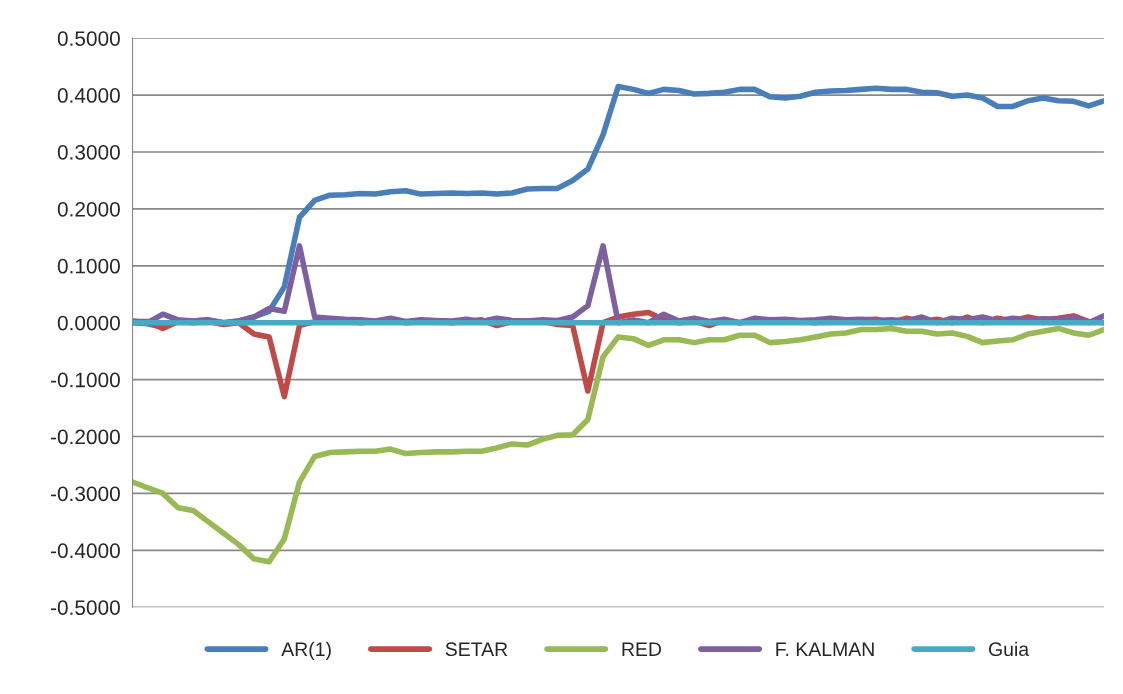 The height and width of the screenshot is (694, 1123). I want to click on legend-label: F. KALMAN, so click(825, 649).